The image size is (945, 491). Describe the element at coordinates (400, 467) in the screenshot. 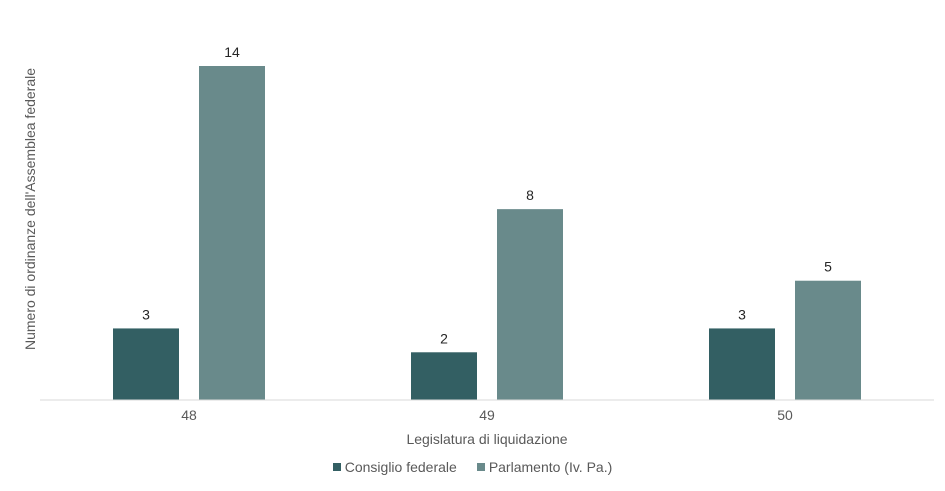

I see `legend-label-consiglio-federale: Consiglio federale` at that location.